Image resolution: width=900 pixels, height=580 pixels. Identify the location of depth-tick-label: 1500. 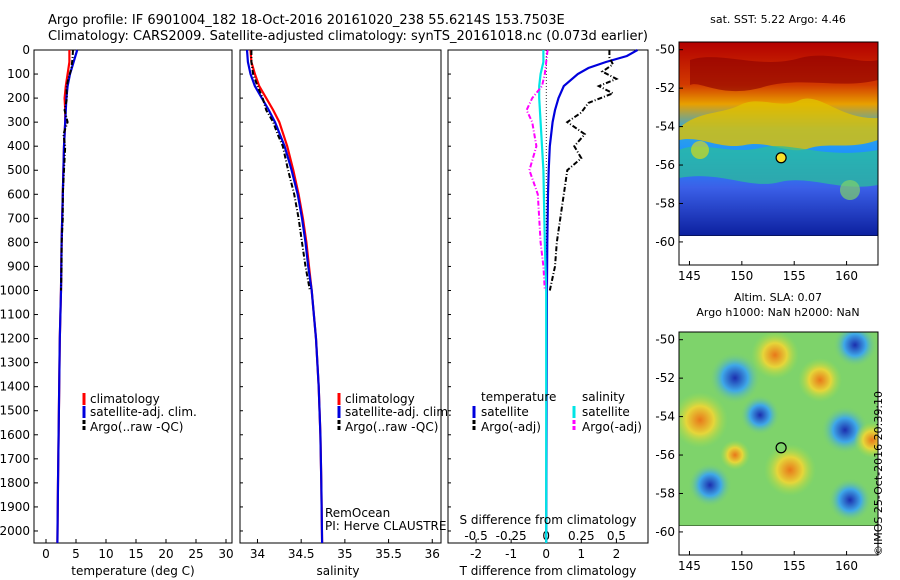
(15, 411).